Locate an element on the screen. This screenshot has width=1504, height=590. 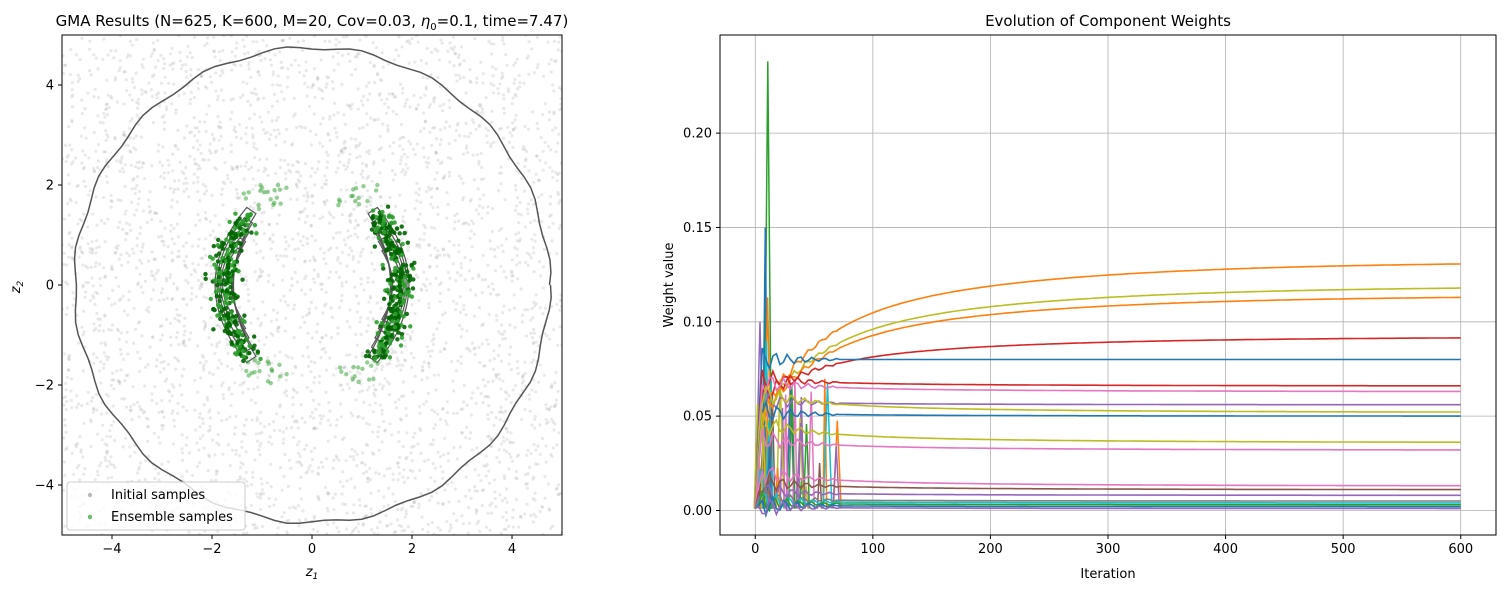
ensemble-samples-layer is located at coordinates (310, 284).